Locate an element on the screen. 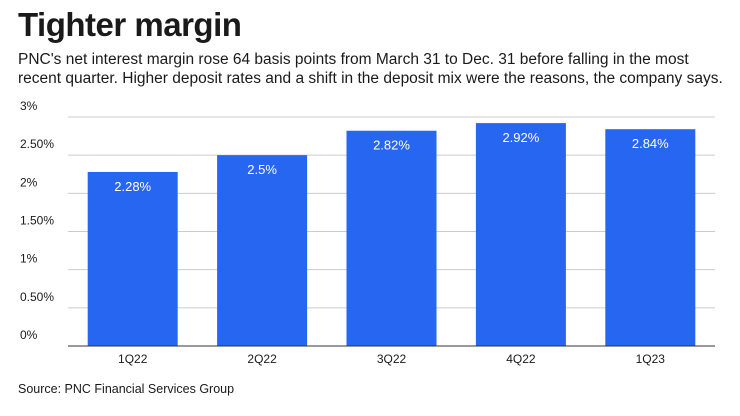  x-tick-label: 3Q22 is located at coordinates (392, 359).